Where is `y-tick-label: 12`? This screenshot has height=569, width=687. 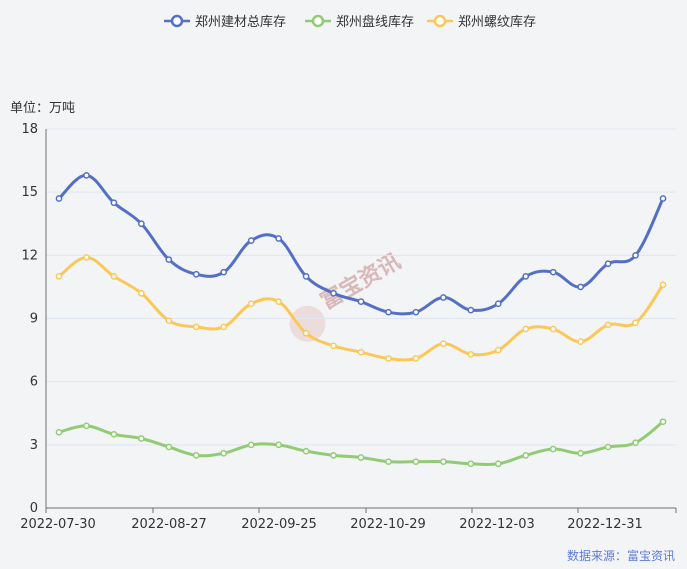 y-tick-label: 12 is located at coordinates (29, 255).